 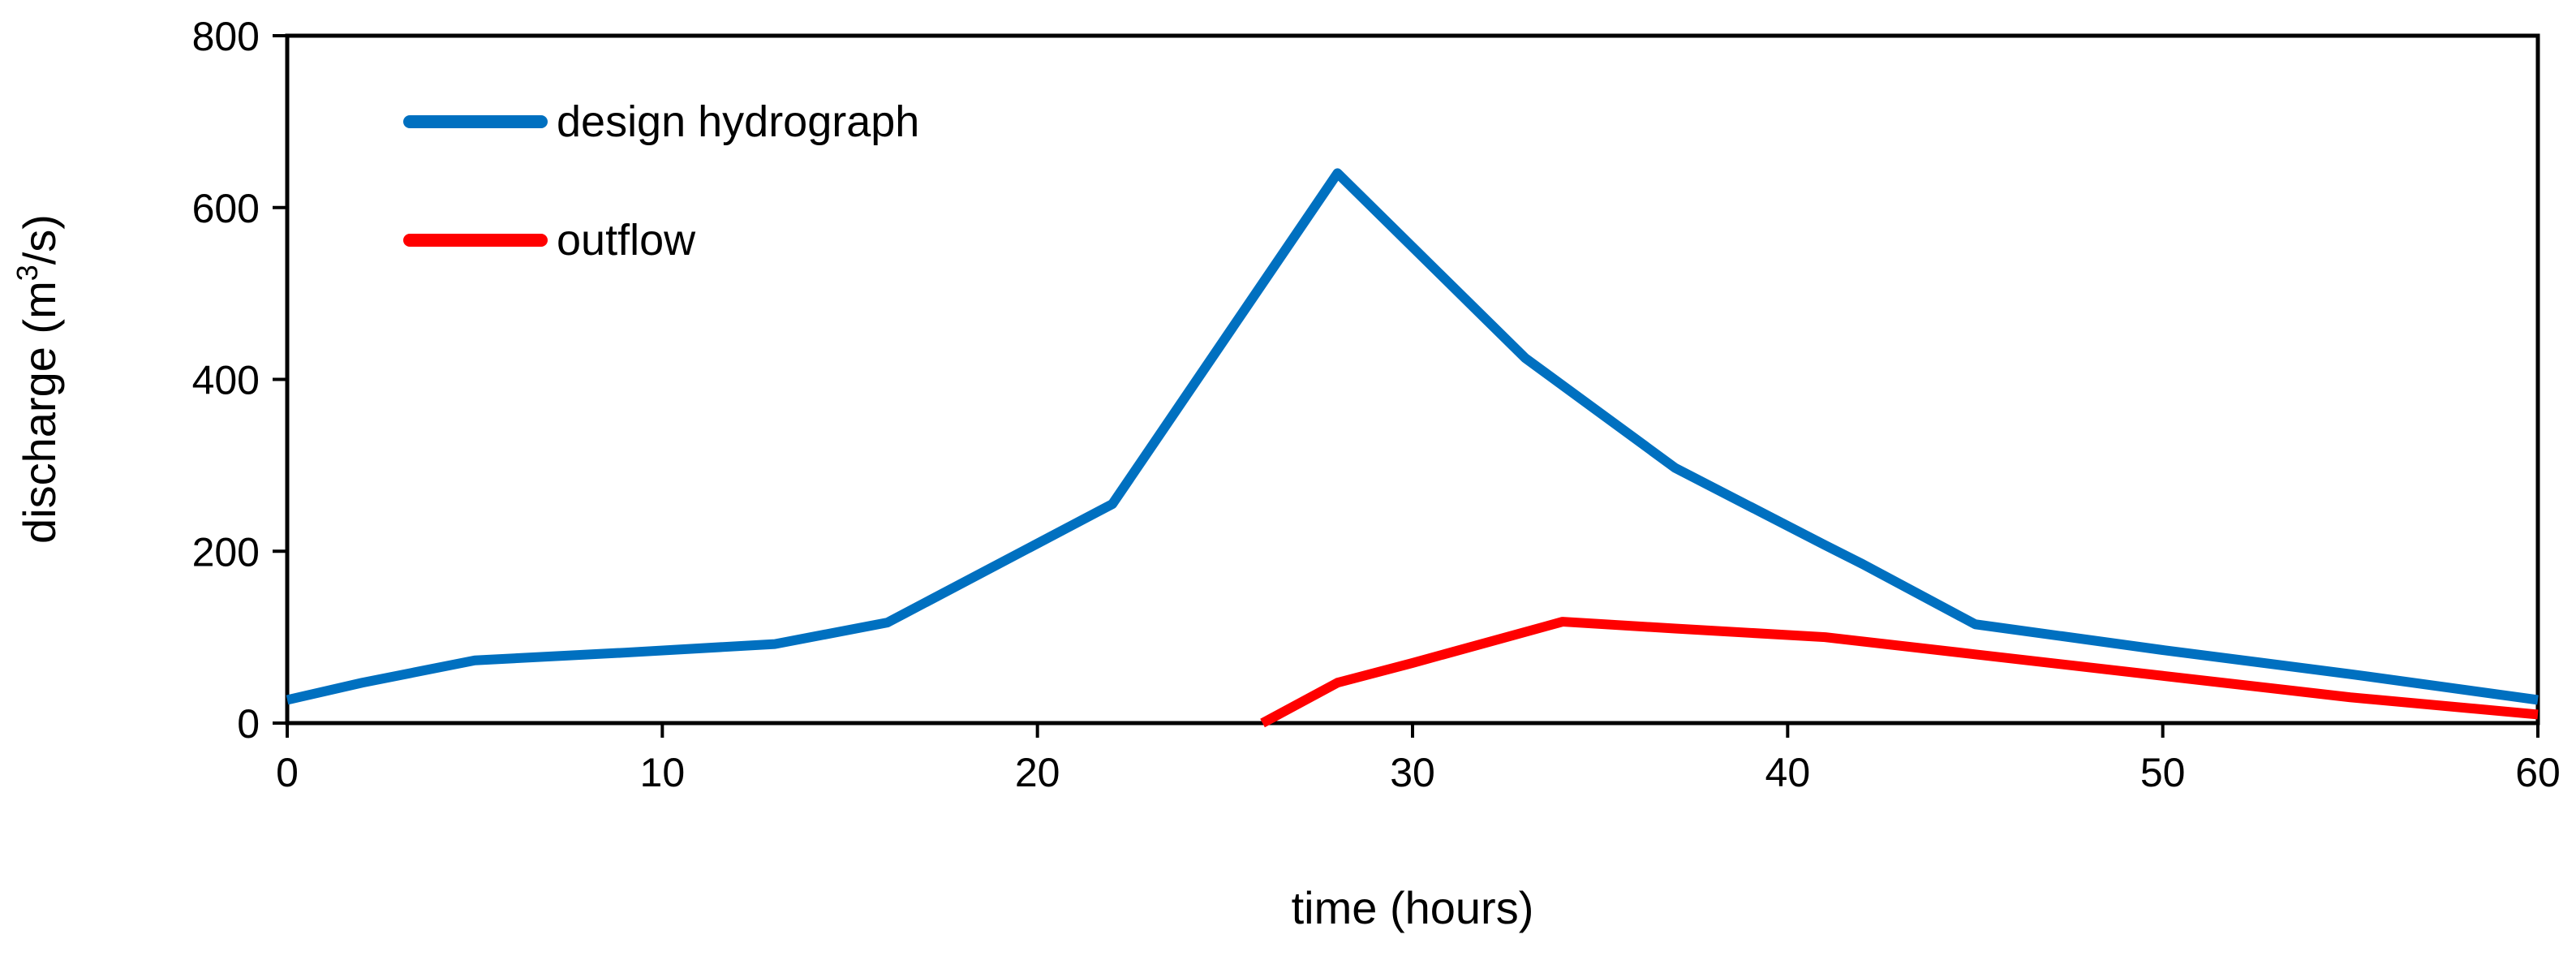 What do you see at coordinates (226, 208) in the screenshot?
I see `y-tick-label: 600` at bounding box center [226, 208].